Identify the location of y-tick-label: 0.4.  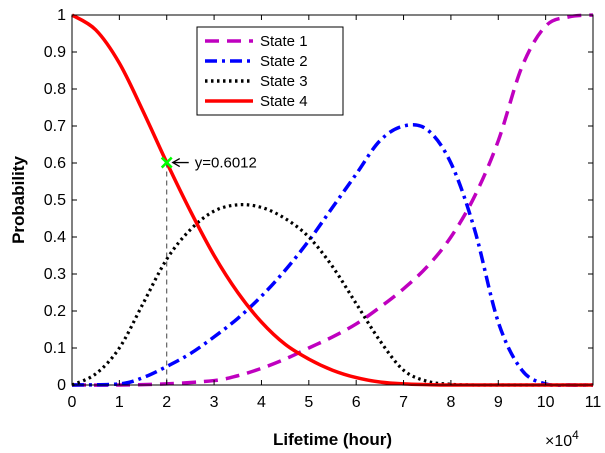
(55, 237).